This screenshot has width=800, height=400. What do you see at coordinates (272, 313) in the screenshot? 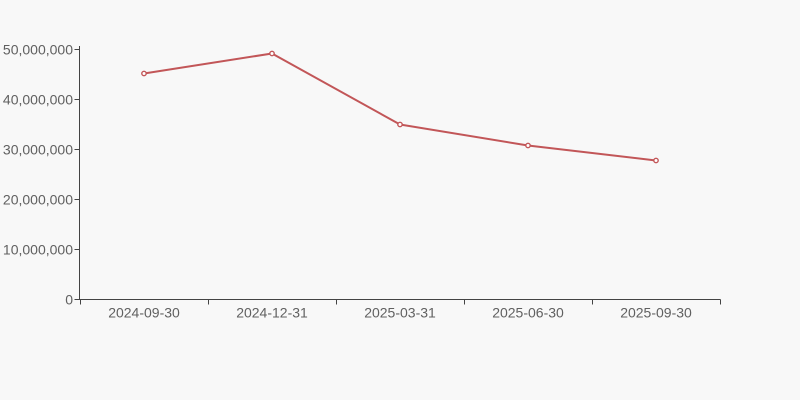
I see `x-axis-tick-label: 2024-12-31` at bounding box center [272, 313].